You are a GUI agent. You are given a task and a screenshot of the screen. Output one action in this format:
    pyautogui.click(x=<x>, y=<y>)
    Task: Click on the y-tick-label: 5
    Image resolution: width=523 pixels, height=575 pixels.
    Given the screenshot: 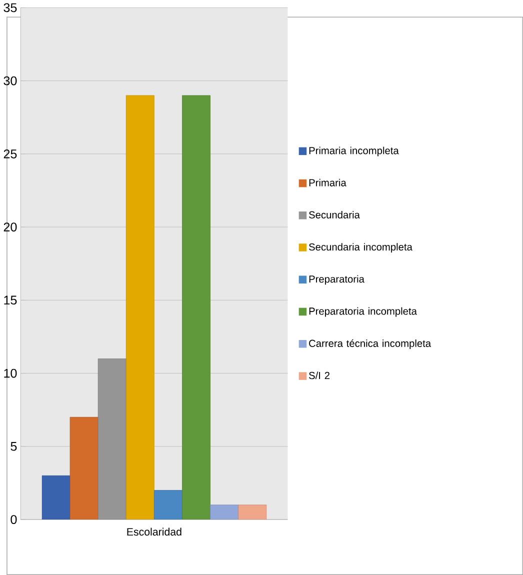 What is the action you would take?
    pyautogui.click(x=13, y=446)
    